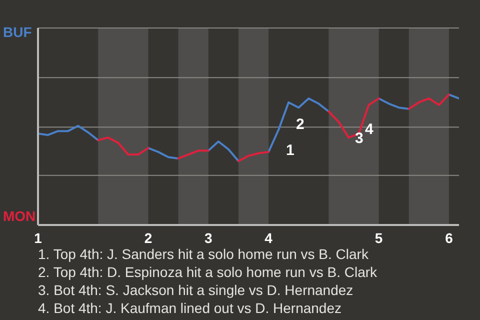 Image resolution: width=480 pixels, height=320 pixels. Describe the element at coordinates (290, 150) in the screenshot. I see `annotation: 1` at that location.